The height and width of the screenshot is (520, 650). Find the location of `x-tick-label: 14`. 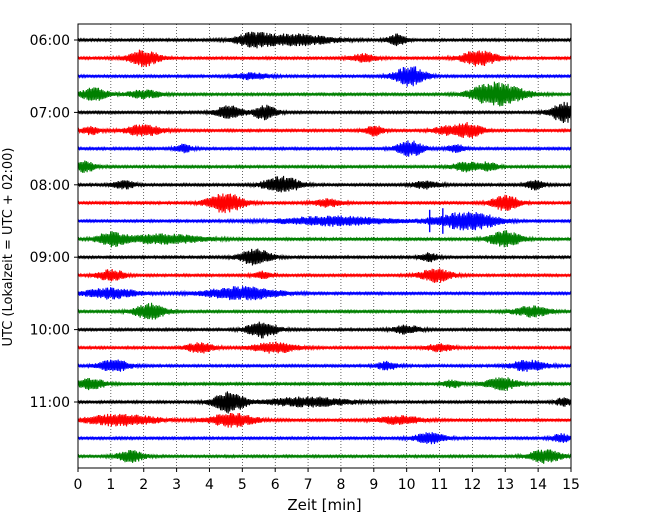

x-tick-label: 14 is located at coordinates (538, 485).